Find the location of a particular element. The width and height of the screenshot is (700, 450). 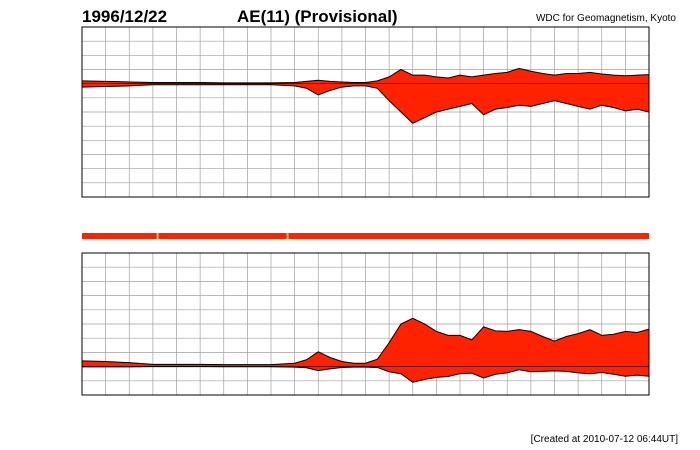

data-status-bar is located at coordinates (365, 236).